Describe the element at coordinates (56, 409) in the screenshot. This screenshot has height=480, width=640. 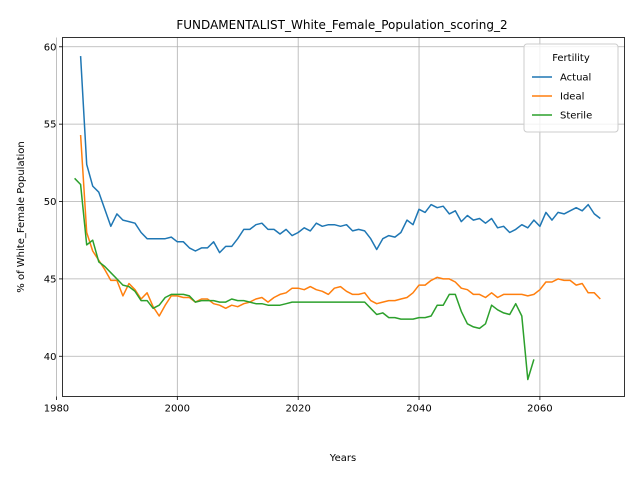
I see `x-tick-label: 1980` at that location.